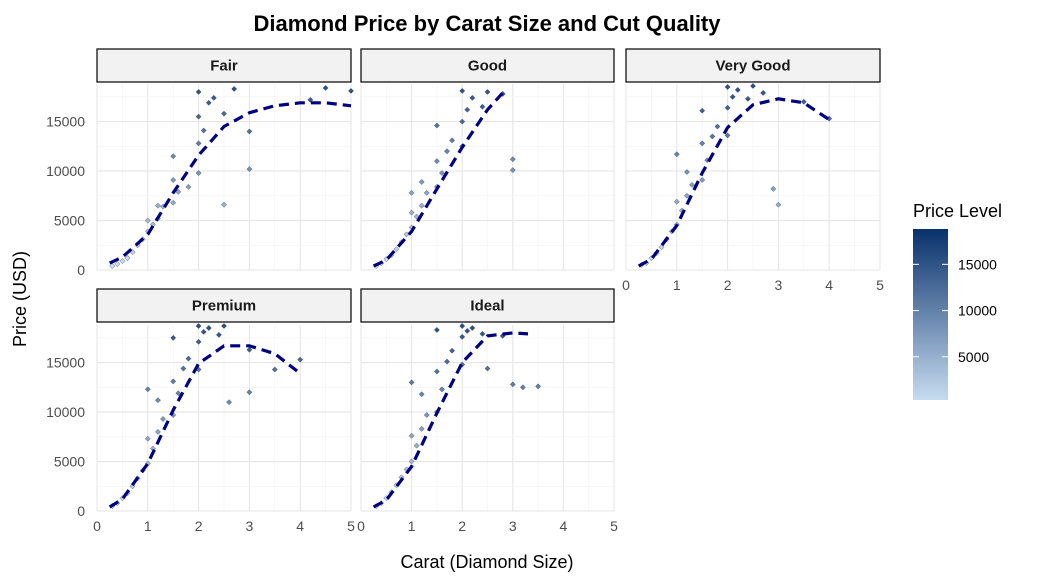 The width and height of the screenshot is (1042, 587). I want to click on facet-label: Very Good, so click(752, 66).